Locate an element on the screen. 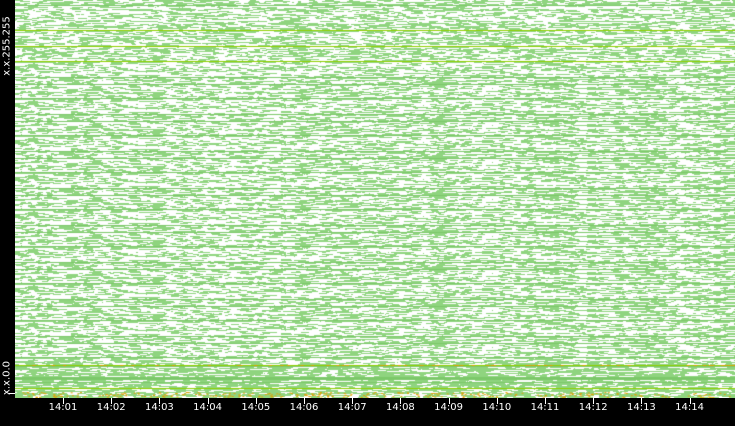 This screenshot has width=735, height=426. x-tick-label: 14:02 is located at coordinates (111, 407).